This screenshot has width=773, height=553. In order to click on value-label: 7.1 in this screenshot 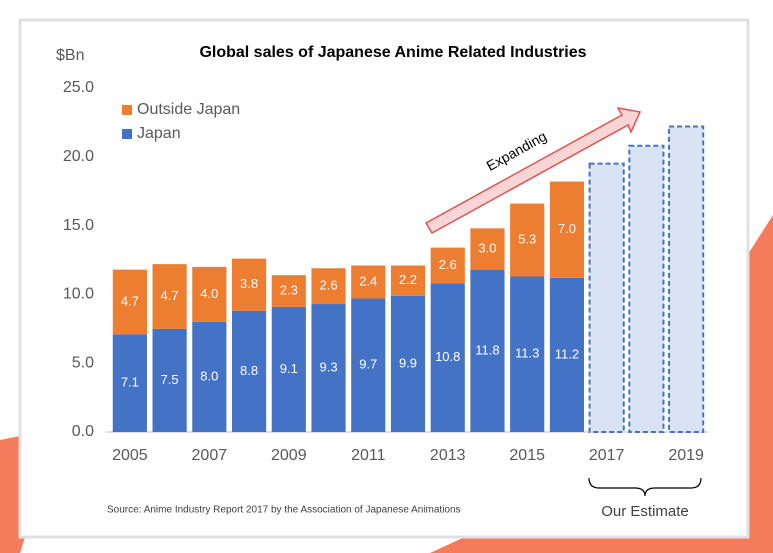, I will do `click(130, 382)`.